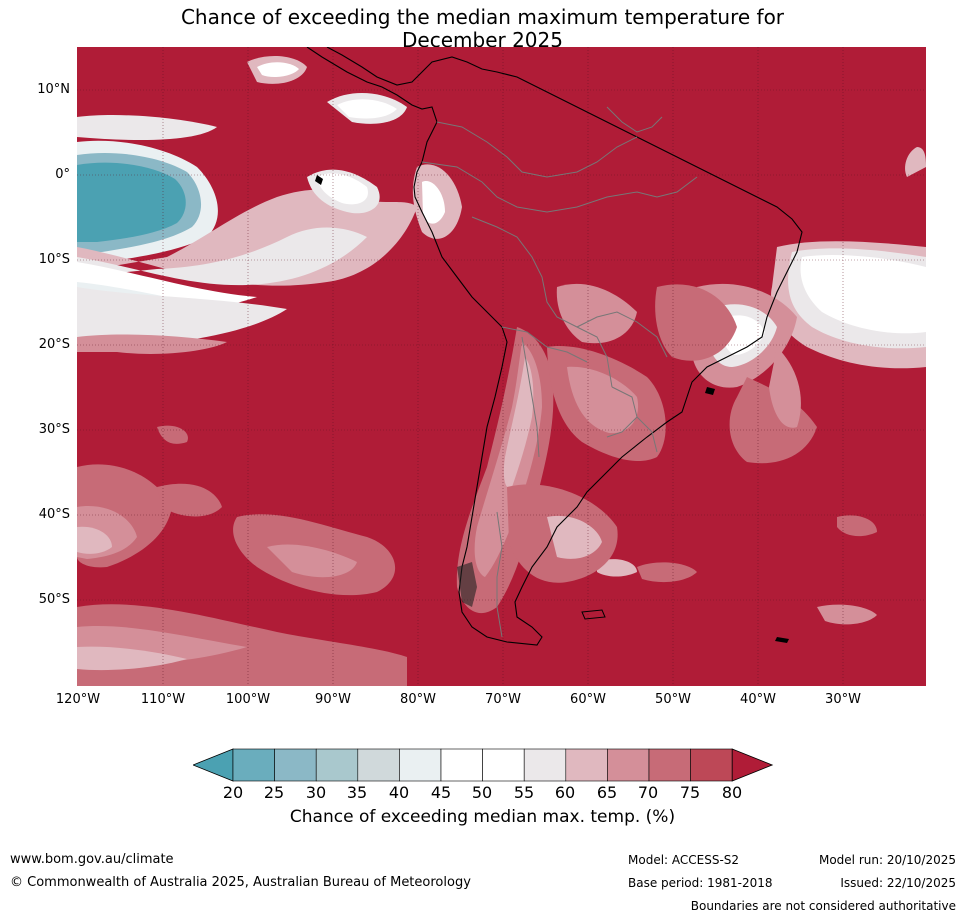 This screenshot has height=919, width=965. Describe the element at coordinates (752, 765) in the screenshot. I see `colorbar-arrow-high` at that location.